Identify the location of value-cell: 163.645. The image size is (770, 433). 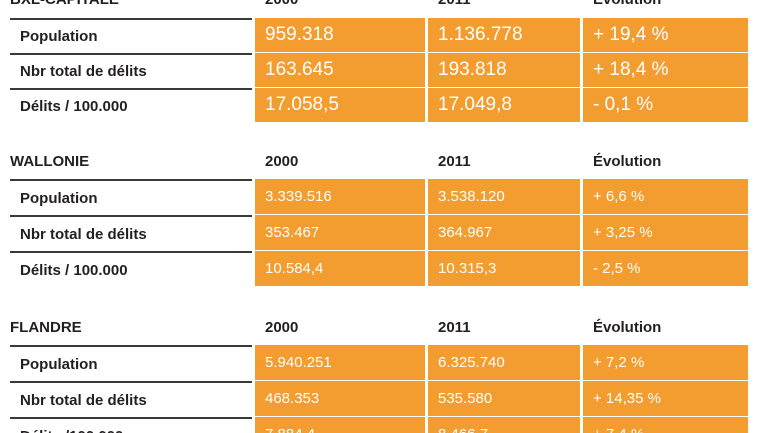
(340, 70).